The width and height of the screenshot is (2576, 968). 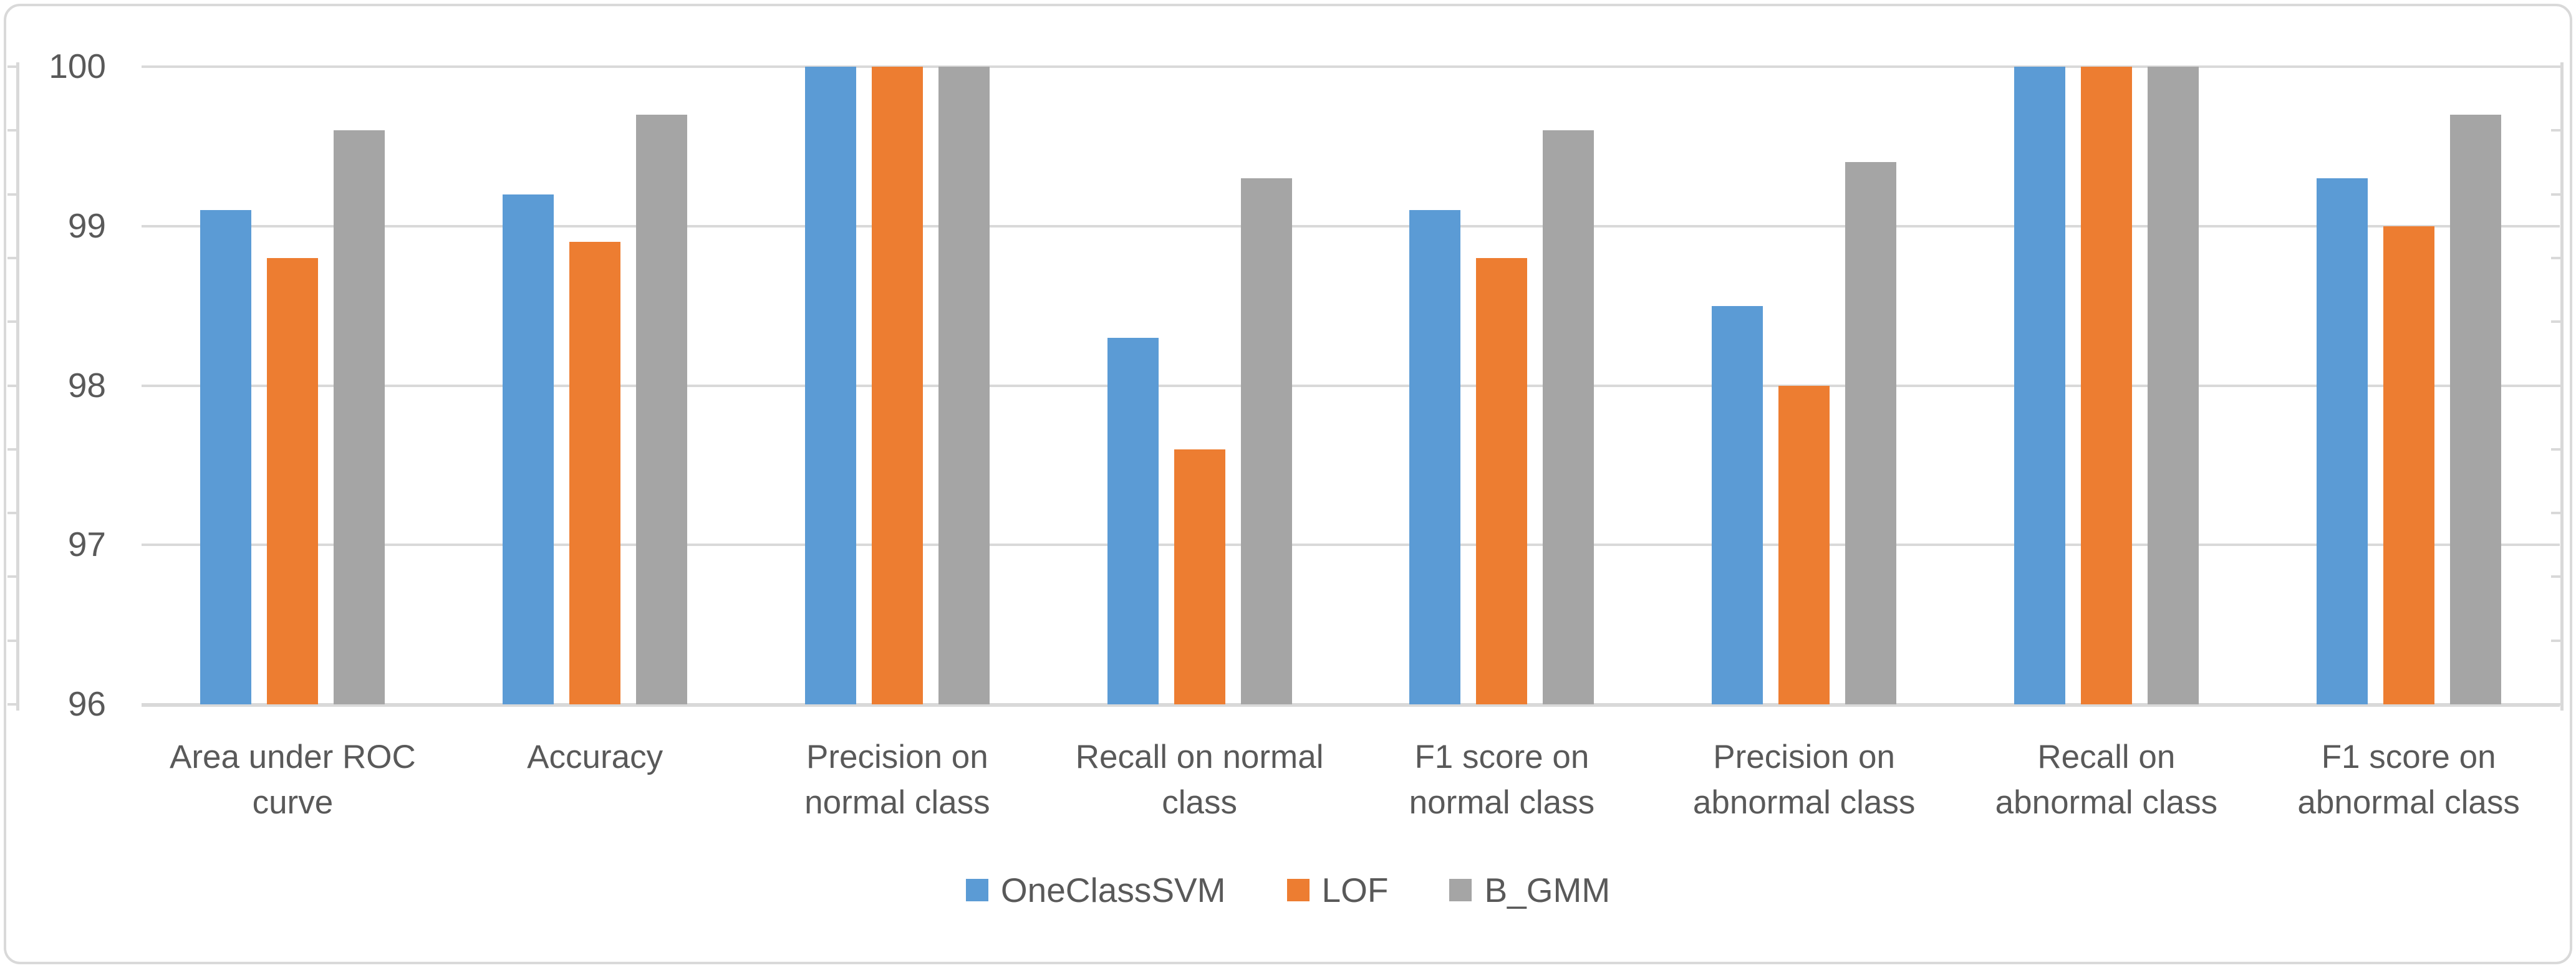 I want to click on legend-item-LOF: LOF, so click(x=1337, y=890).